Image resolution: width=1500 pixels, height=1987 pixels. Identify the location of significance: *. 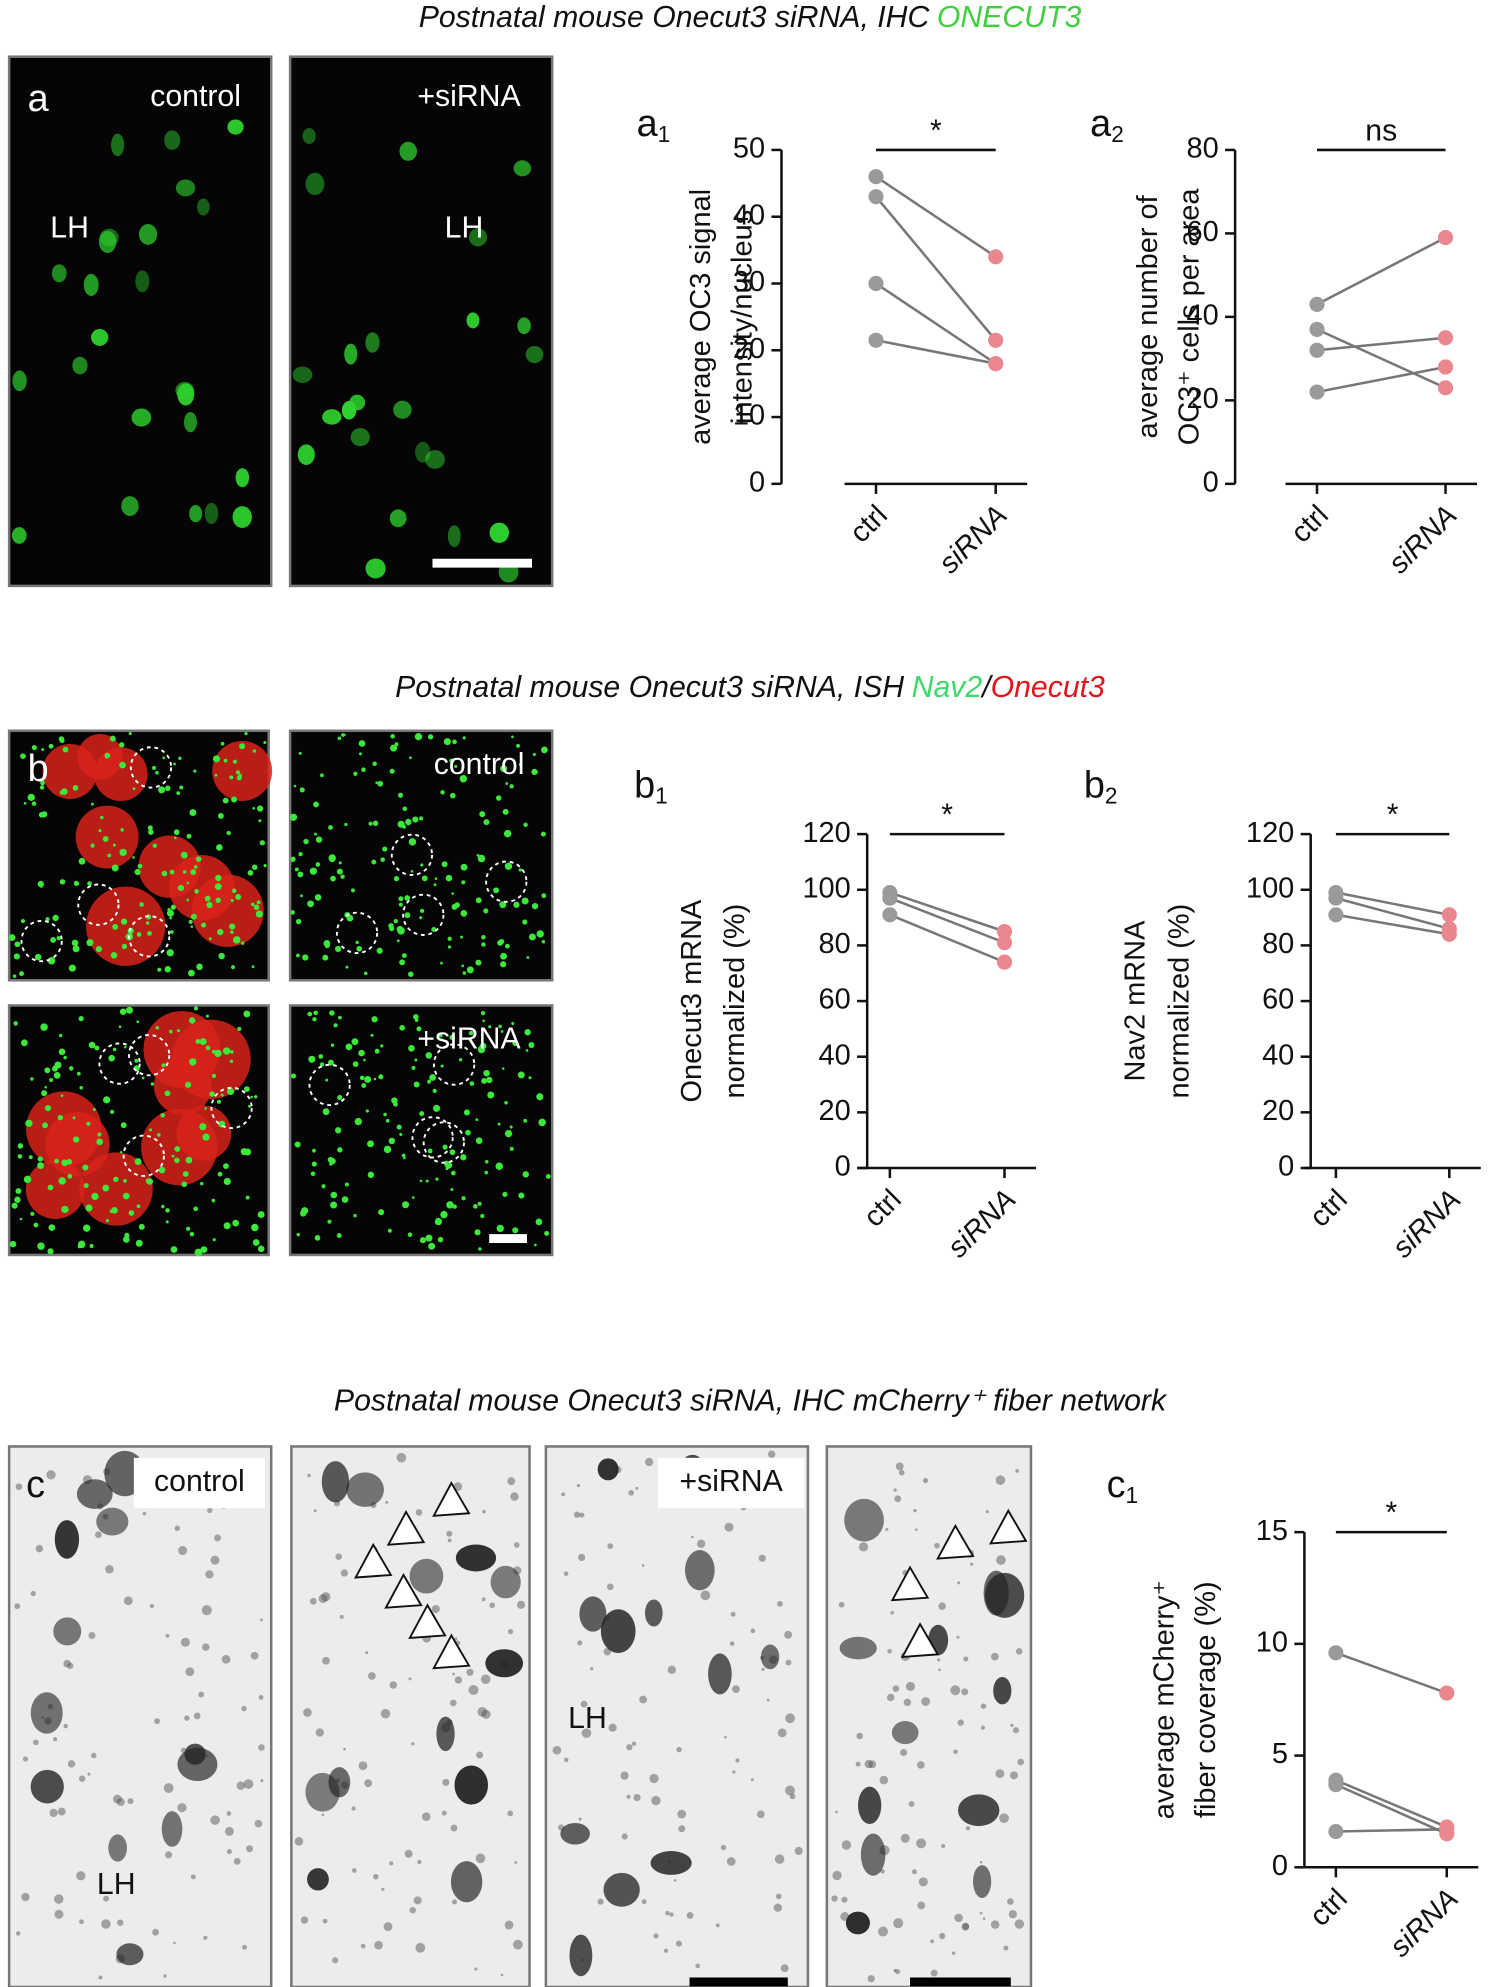
(1391, 1512).